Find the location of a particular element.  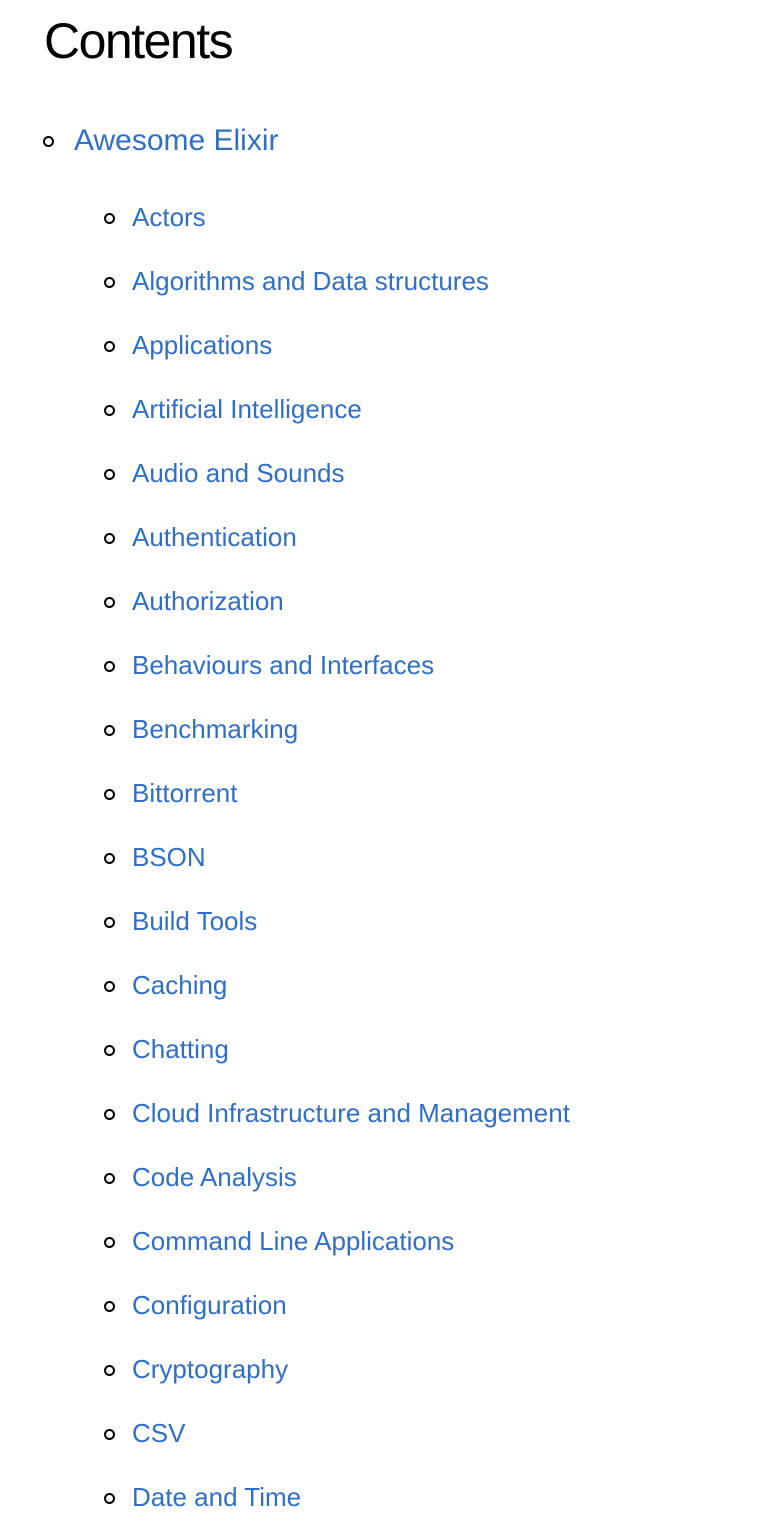

toc-link: Actors is located at coordinates (169, 217).